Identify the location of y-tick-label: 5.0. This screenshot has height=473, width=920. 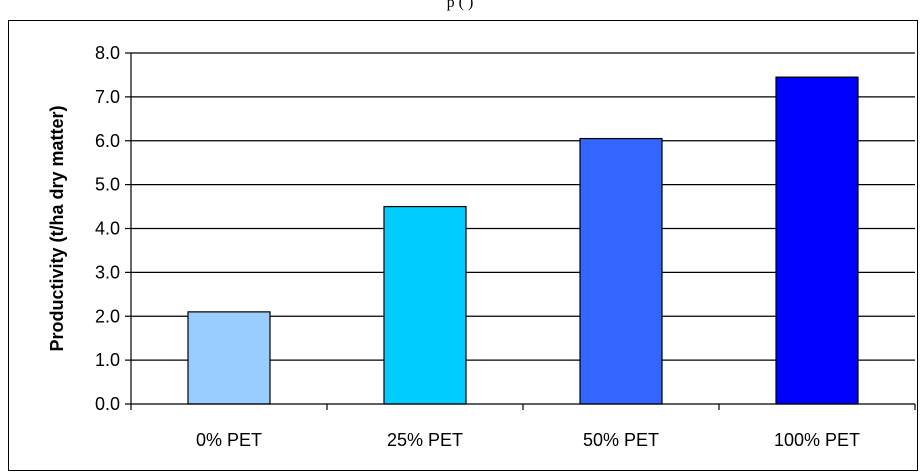
(107, 185).